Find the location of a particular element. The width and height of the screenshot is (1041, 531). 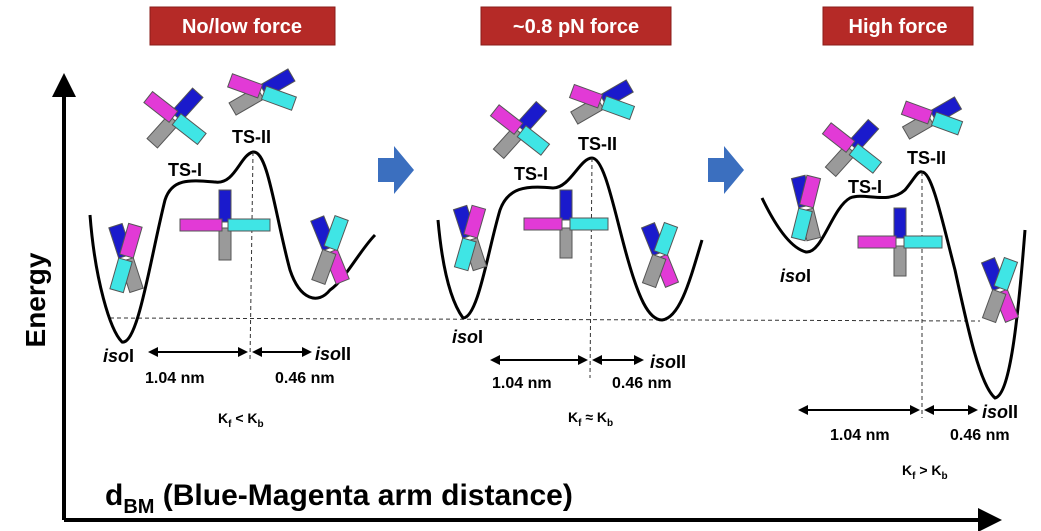

y-axis-label: Energy is located at coordinates (35, 299).